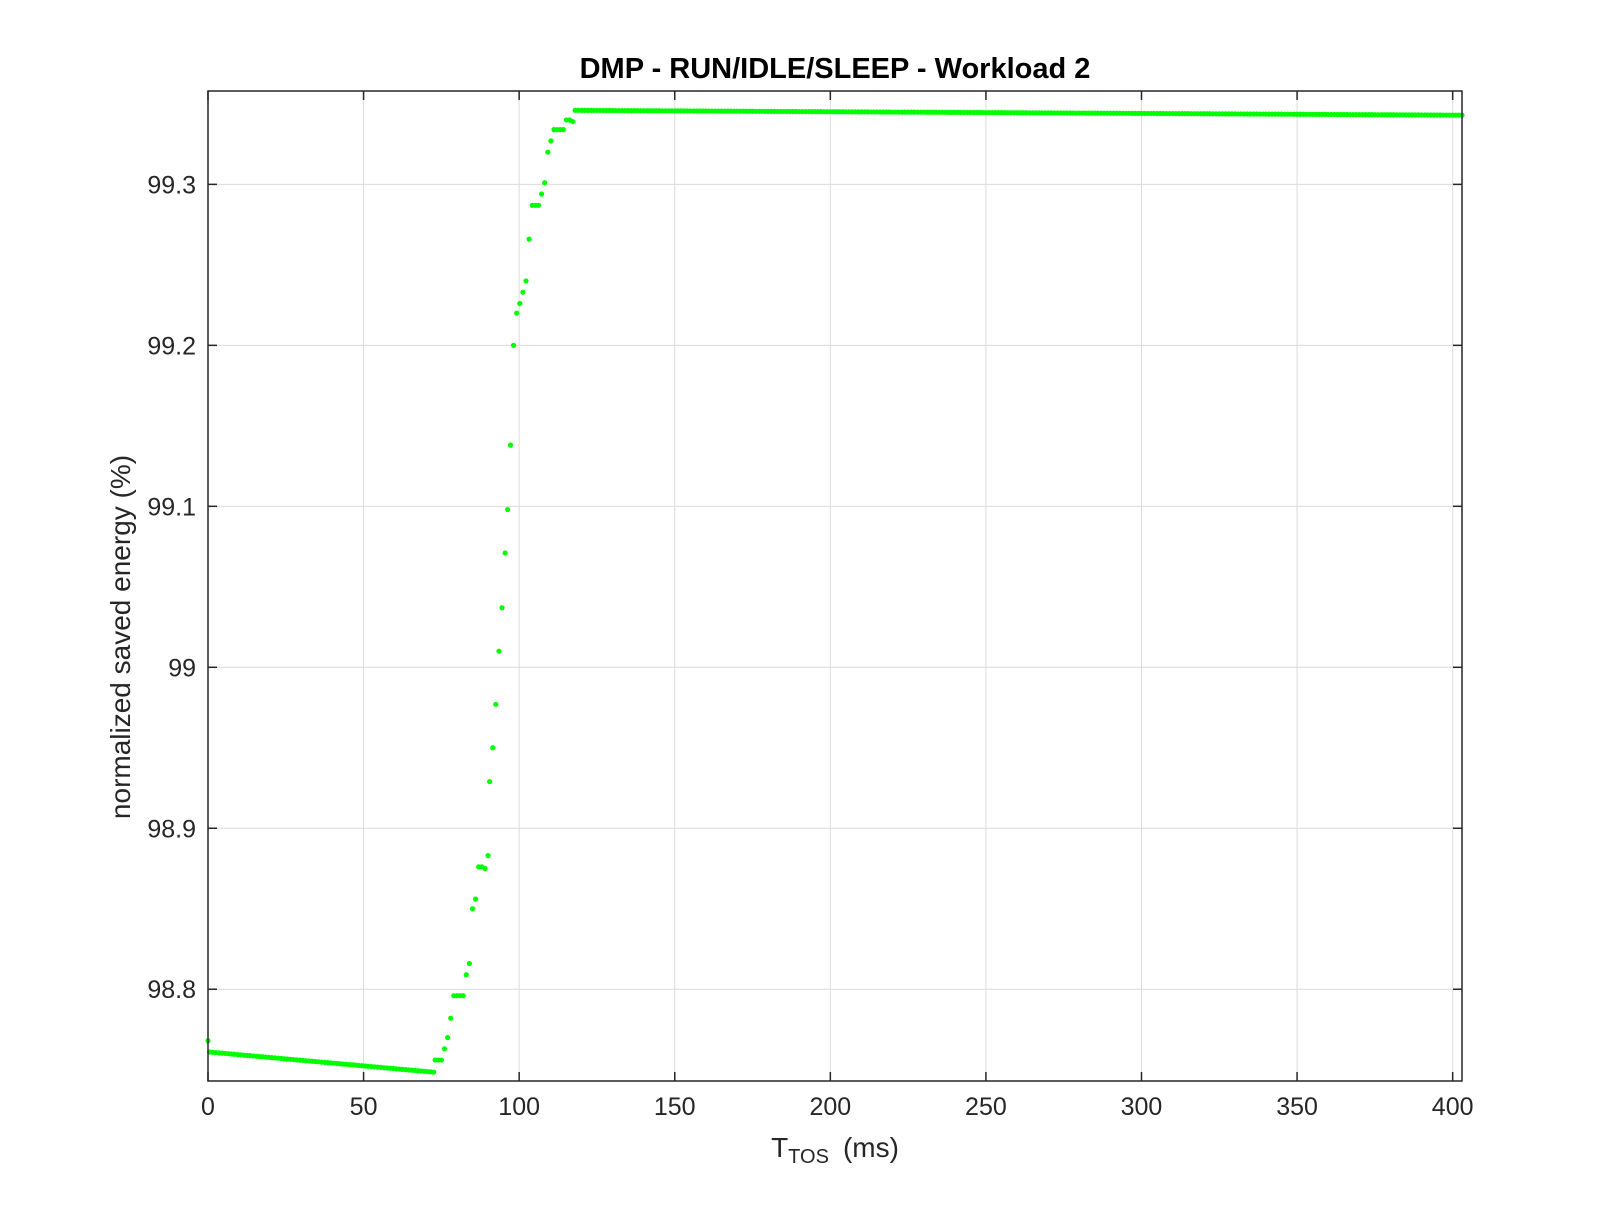 The height and width of the screenshot is (1212, 1617). What do you see at coordinates (871, 1147) in the screenshot?
I see `x-axis-label-unit: (ms)` at bounding box center [871, 1147].